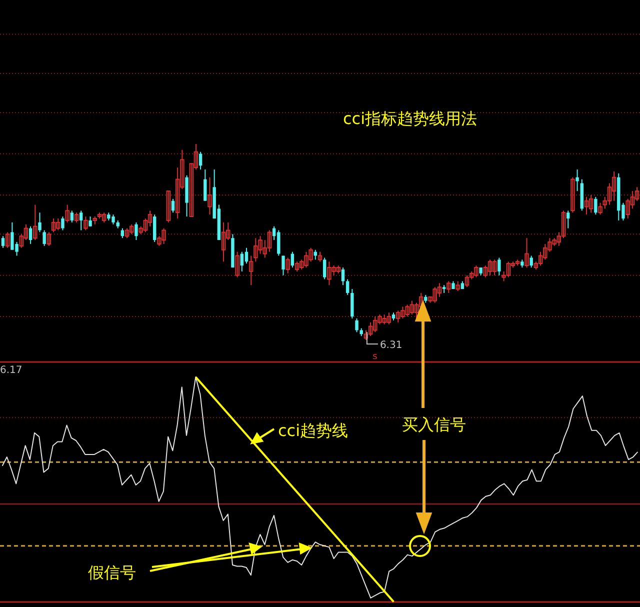 The width and height of the screenshot is (640, 607). Describe the element at coordinates (391, 345) in the screenshot. I see `annotation: 6.31` at that location.